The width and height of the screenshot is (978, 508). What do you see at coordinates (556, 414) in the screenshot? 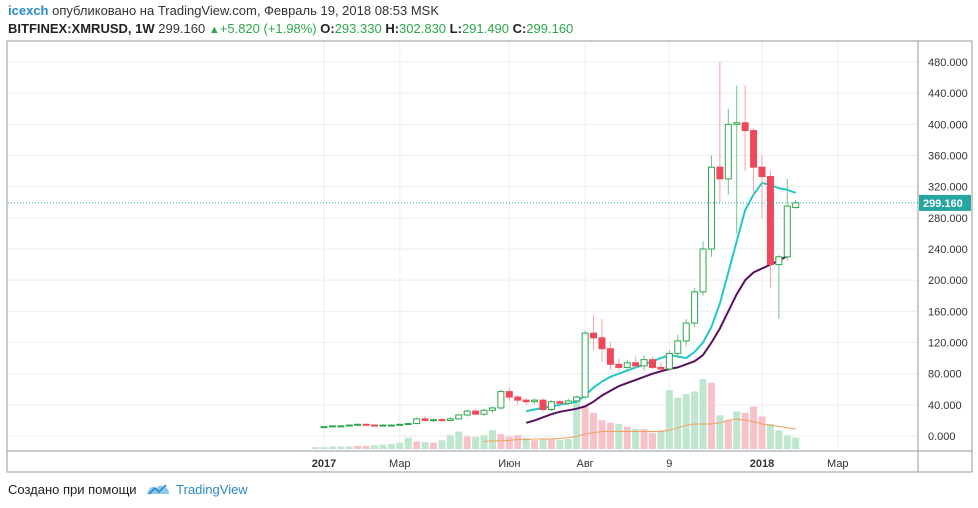
I see `volume-bars` at bounding box center [556, 414].